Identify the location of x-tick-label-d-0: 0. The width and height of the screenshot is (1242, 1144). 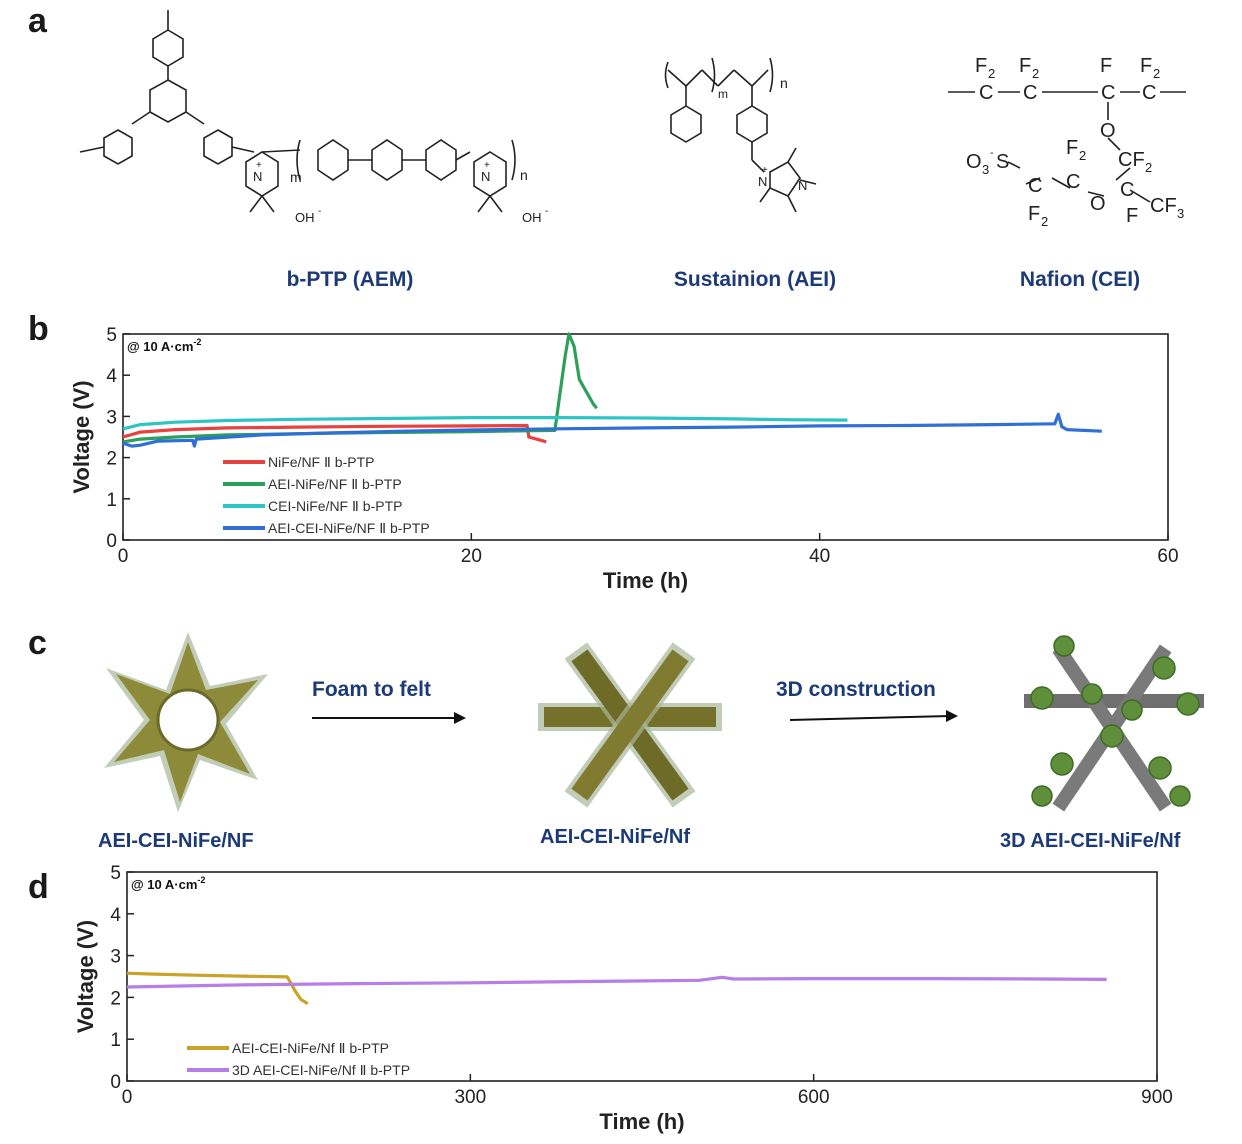
(127, 1097).